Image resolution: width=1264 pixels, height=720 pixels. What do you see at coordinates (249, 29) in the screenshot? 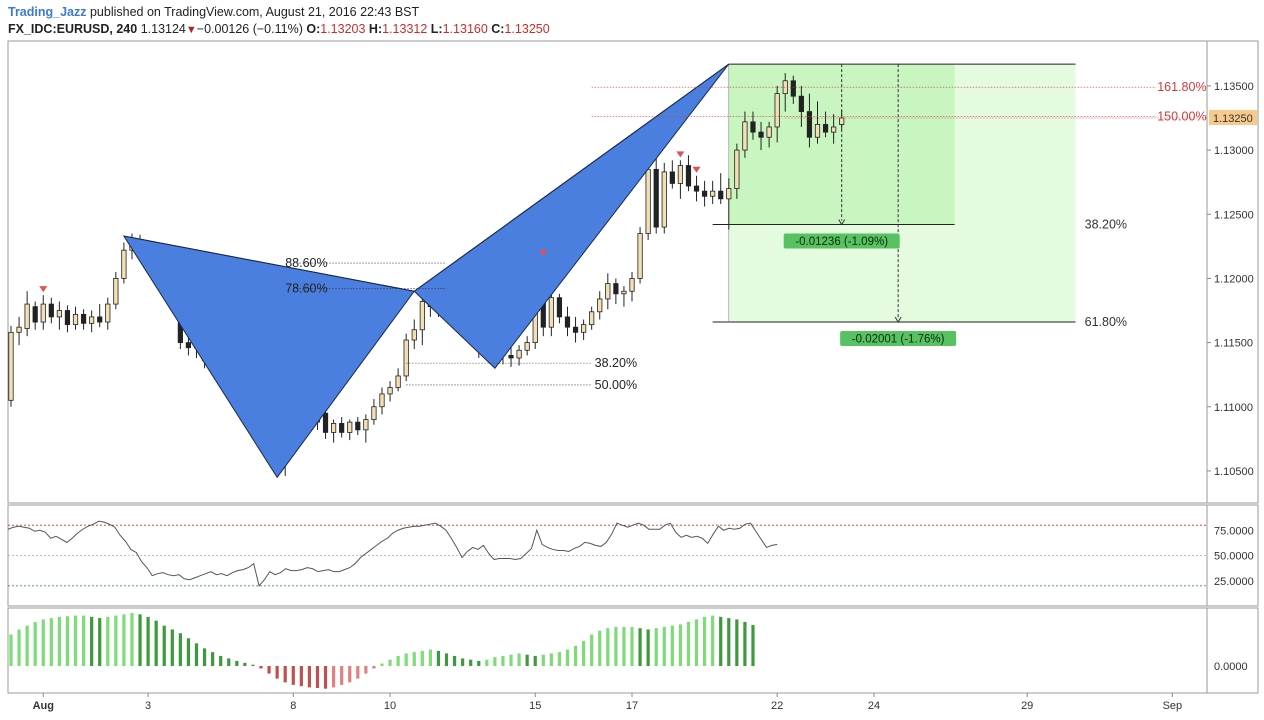
I see `change-value: −0.00126 (−0.11%)` at bounding box center [249, 29].